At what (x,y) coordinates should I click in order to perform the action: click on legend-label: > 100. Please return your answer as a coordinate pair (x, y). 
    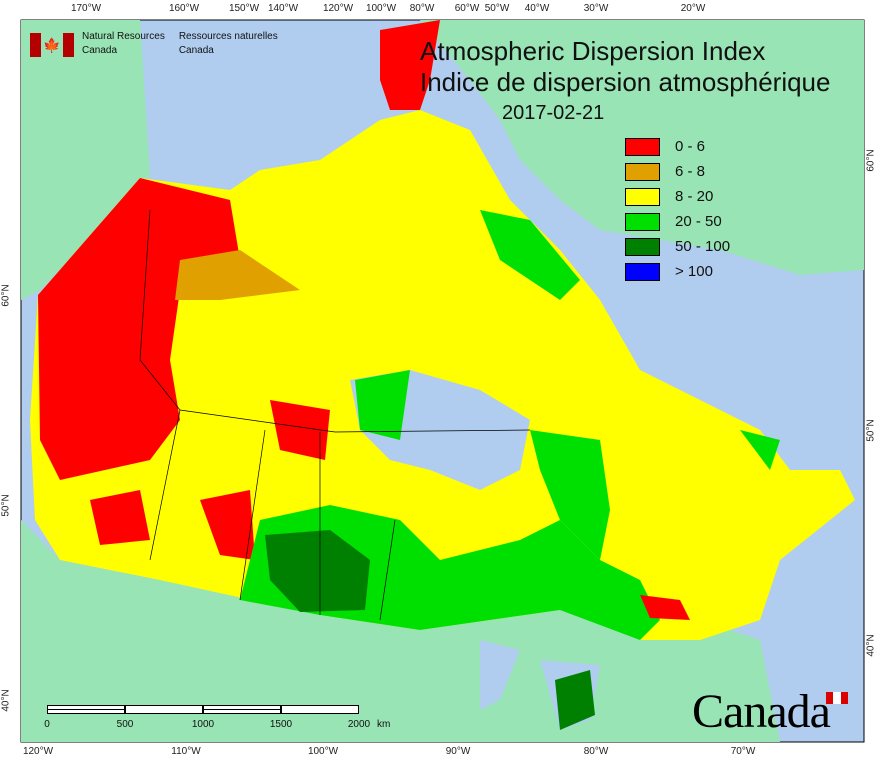
    Looking at the image, I should click on (694, 271).